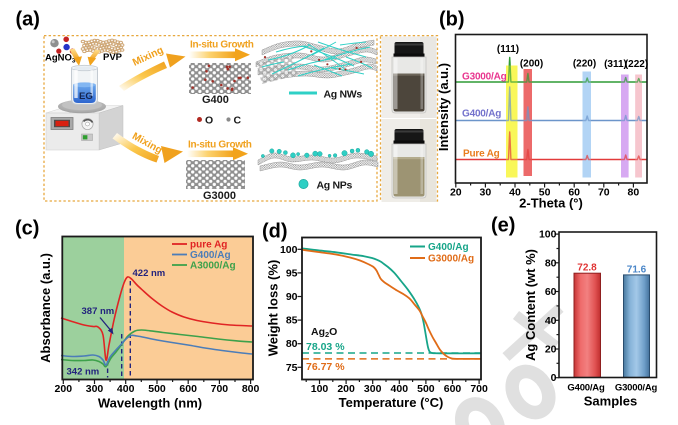 The image size is (678, 425). I want to click on svg-text: (111), so click(508, 49).